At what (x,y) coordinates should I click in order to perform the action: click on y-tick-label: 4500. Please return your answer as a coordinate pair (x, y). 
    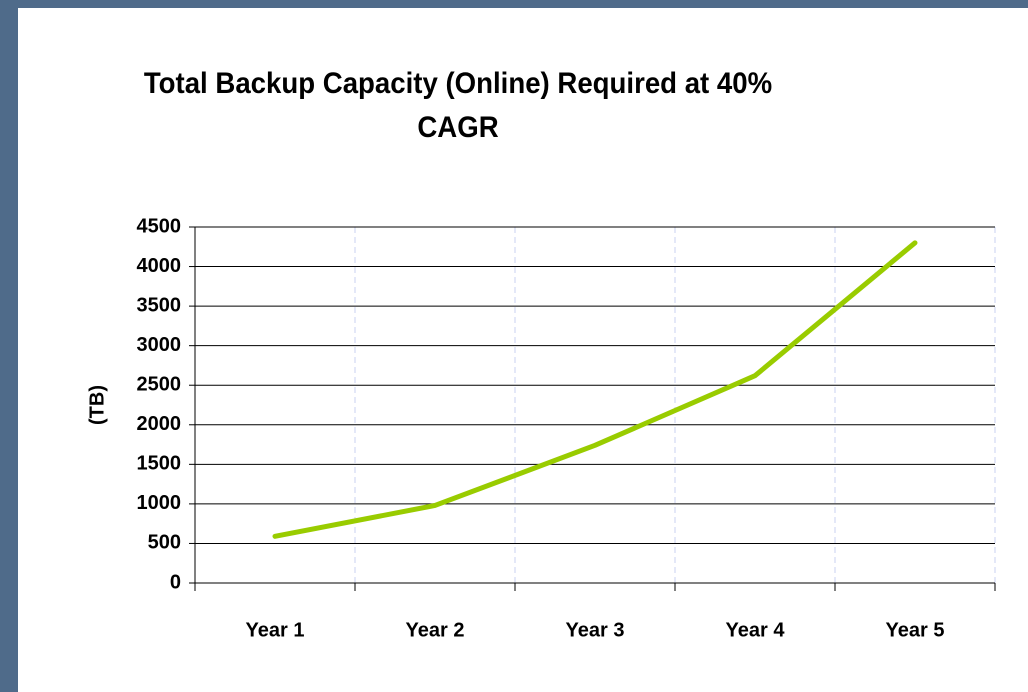
    Looking at the image, I should click on (159, 226).